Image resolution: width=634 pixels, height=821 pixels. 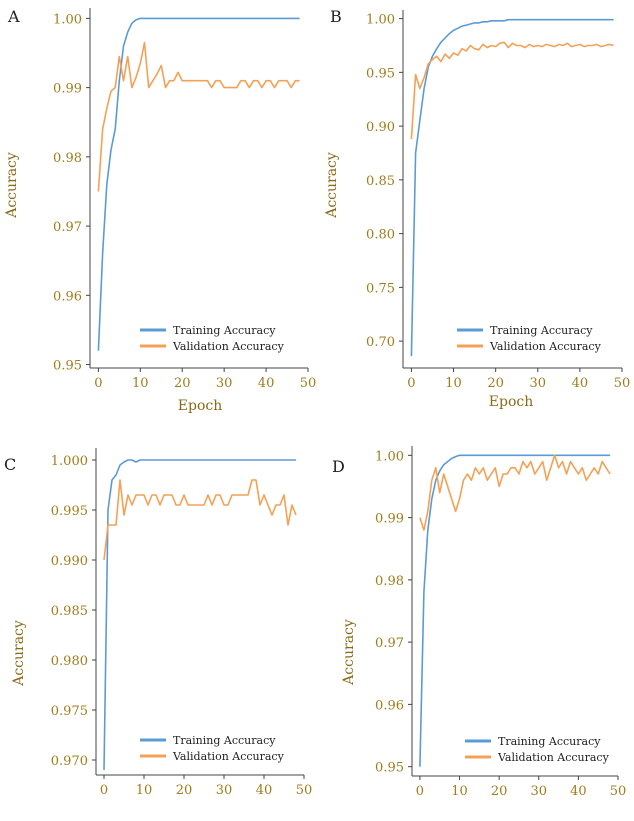 What do you see at coordinates (380, 288) in the screenshot?
I see `y-tick-label: 0.75` at bounding box center [380, 288].